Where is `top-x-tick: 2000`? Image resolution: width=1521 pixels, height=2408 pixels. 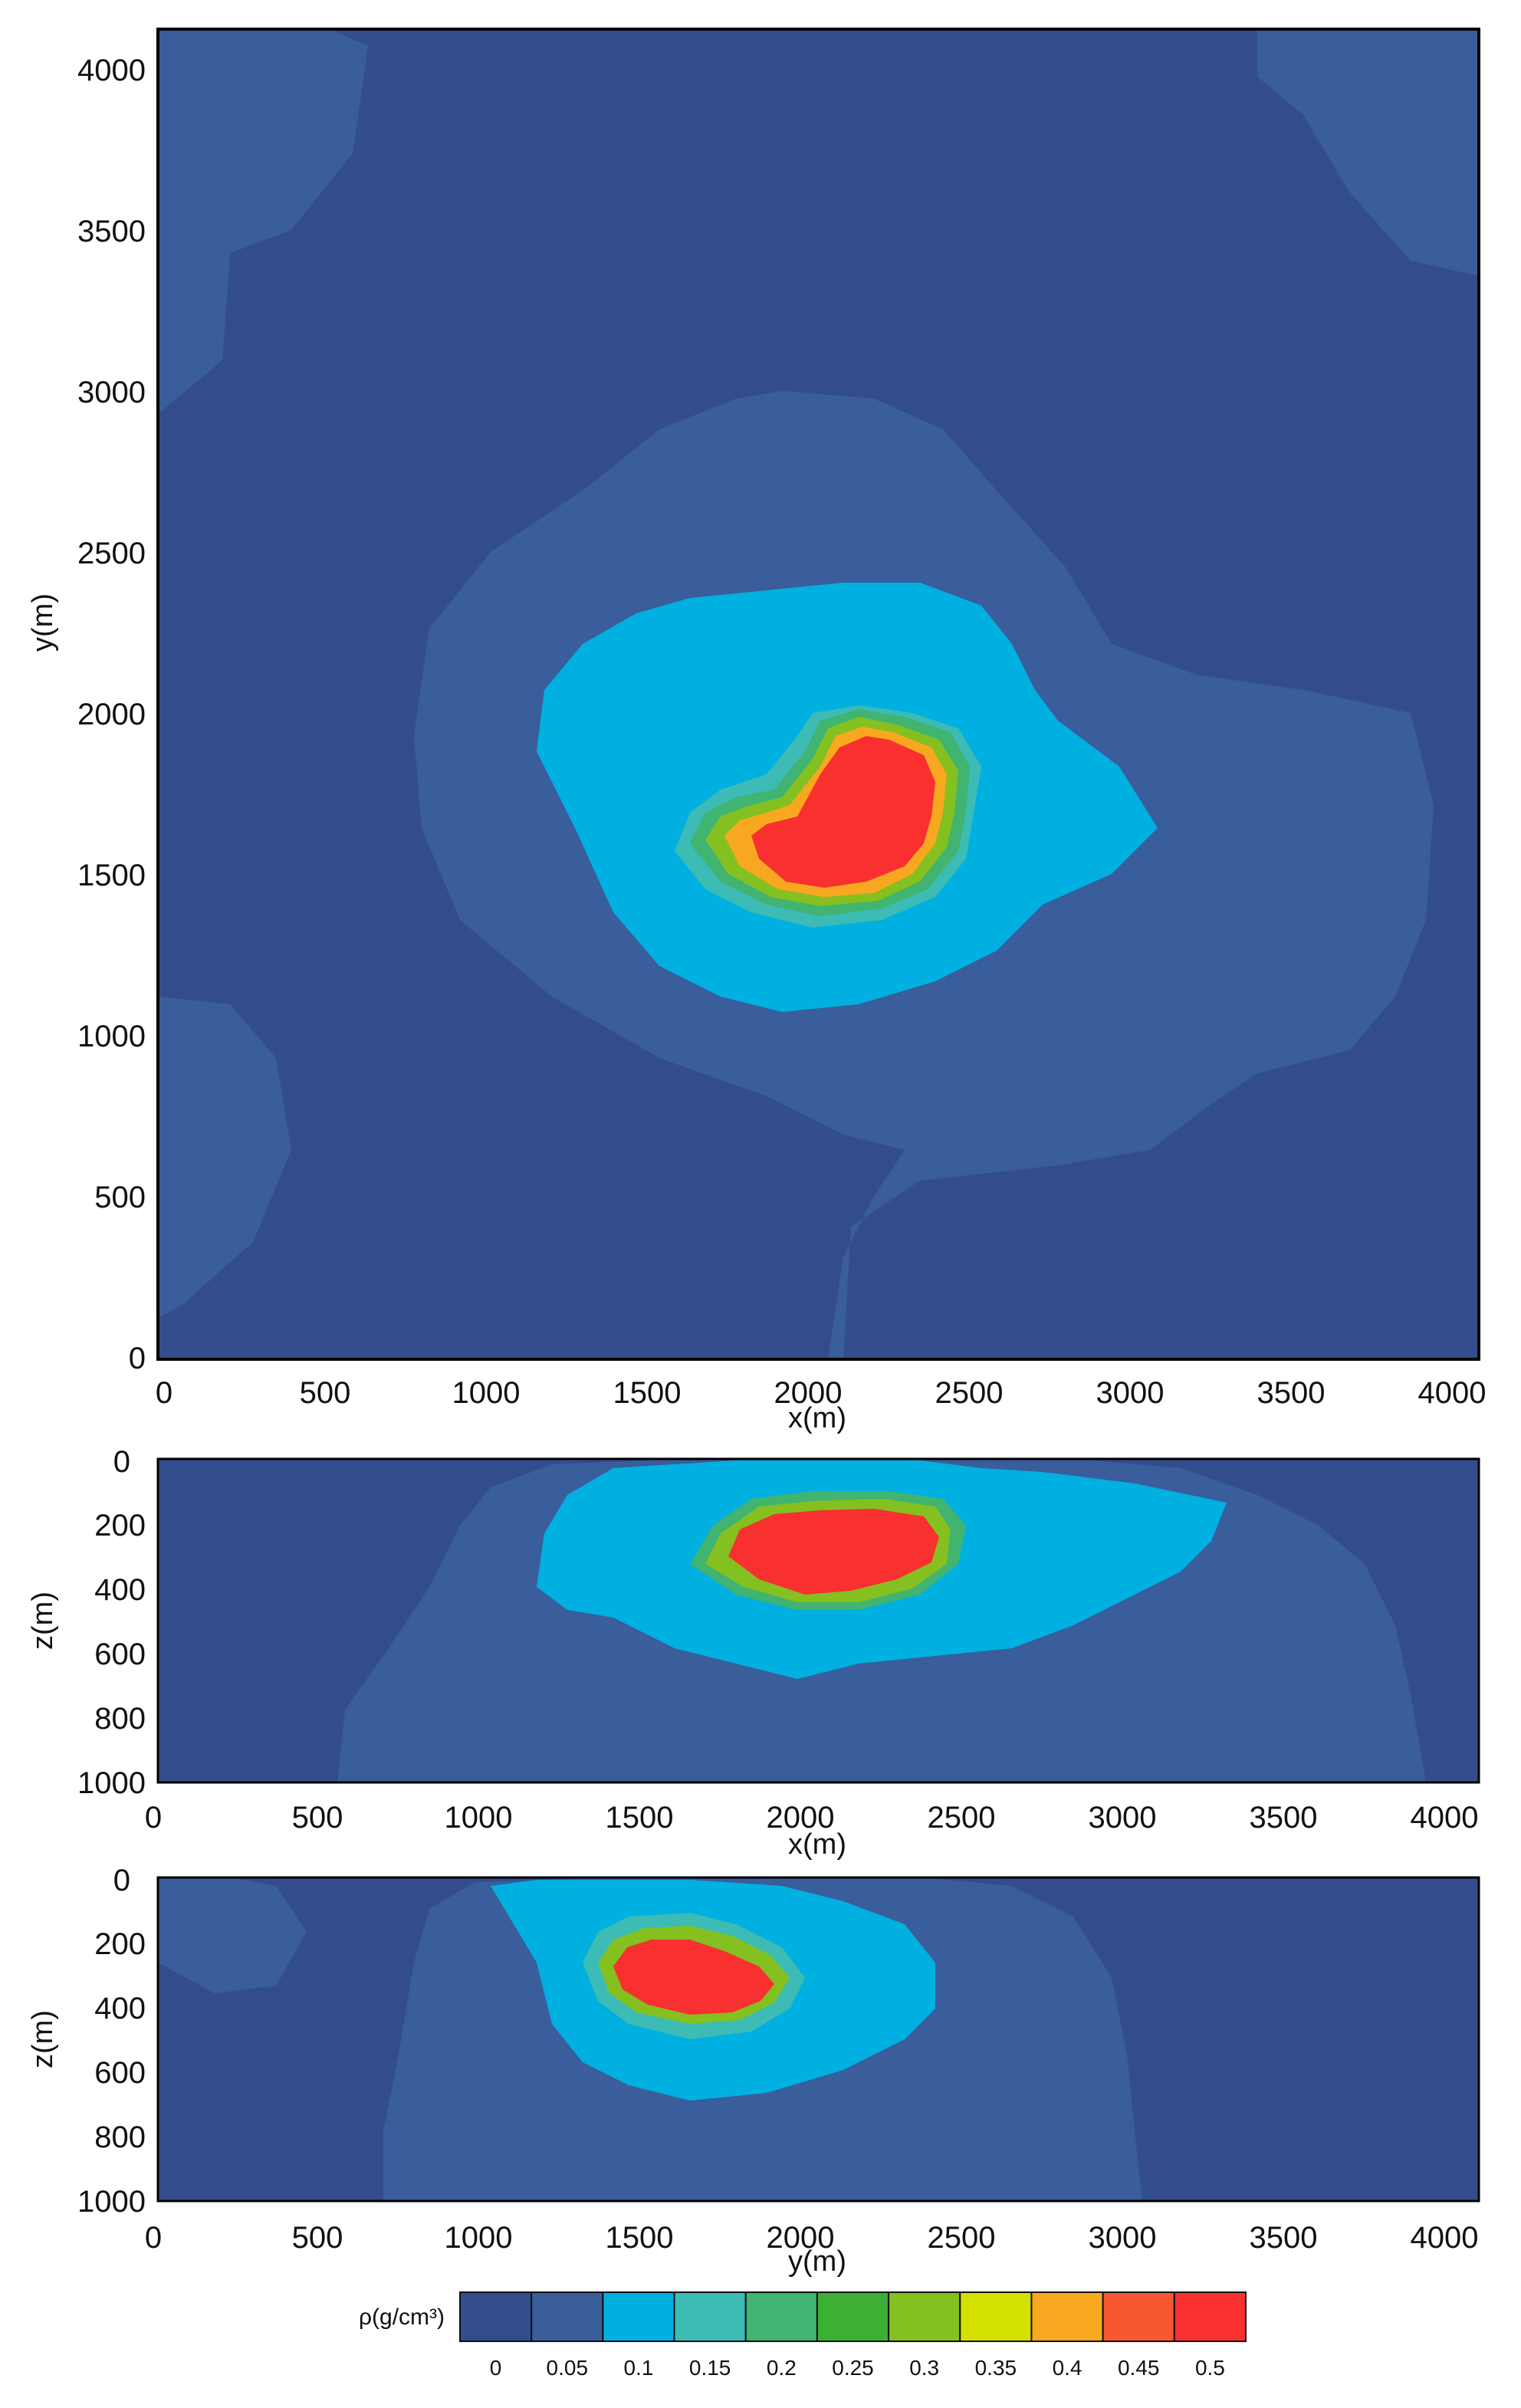 top-x-tick: 2000 is located at coordinates (808, 1393).